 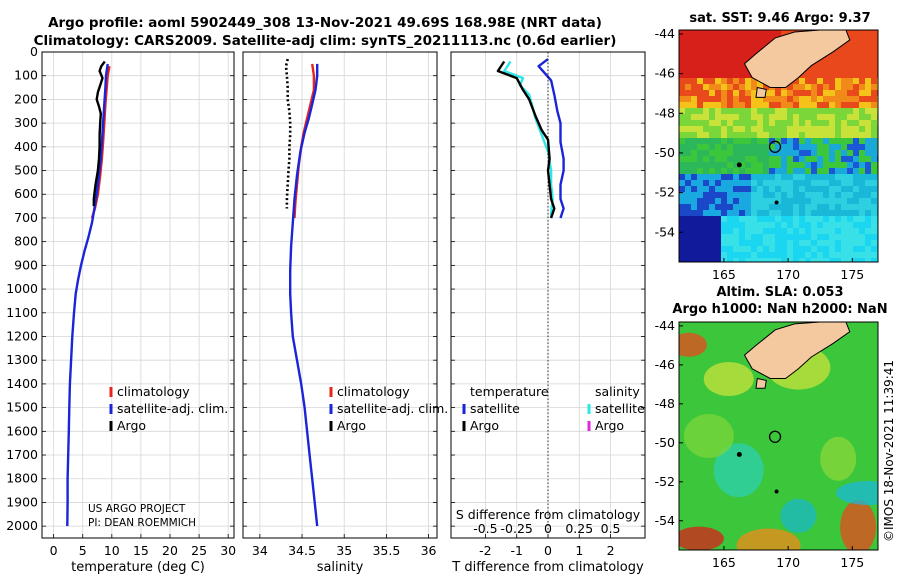 What do you see at coordinates (548, 514) in the screenshot?
I see `s-axis-label: S difference from climatology` at bounding box center [548, 514].